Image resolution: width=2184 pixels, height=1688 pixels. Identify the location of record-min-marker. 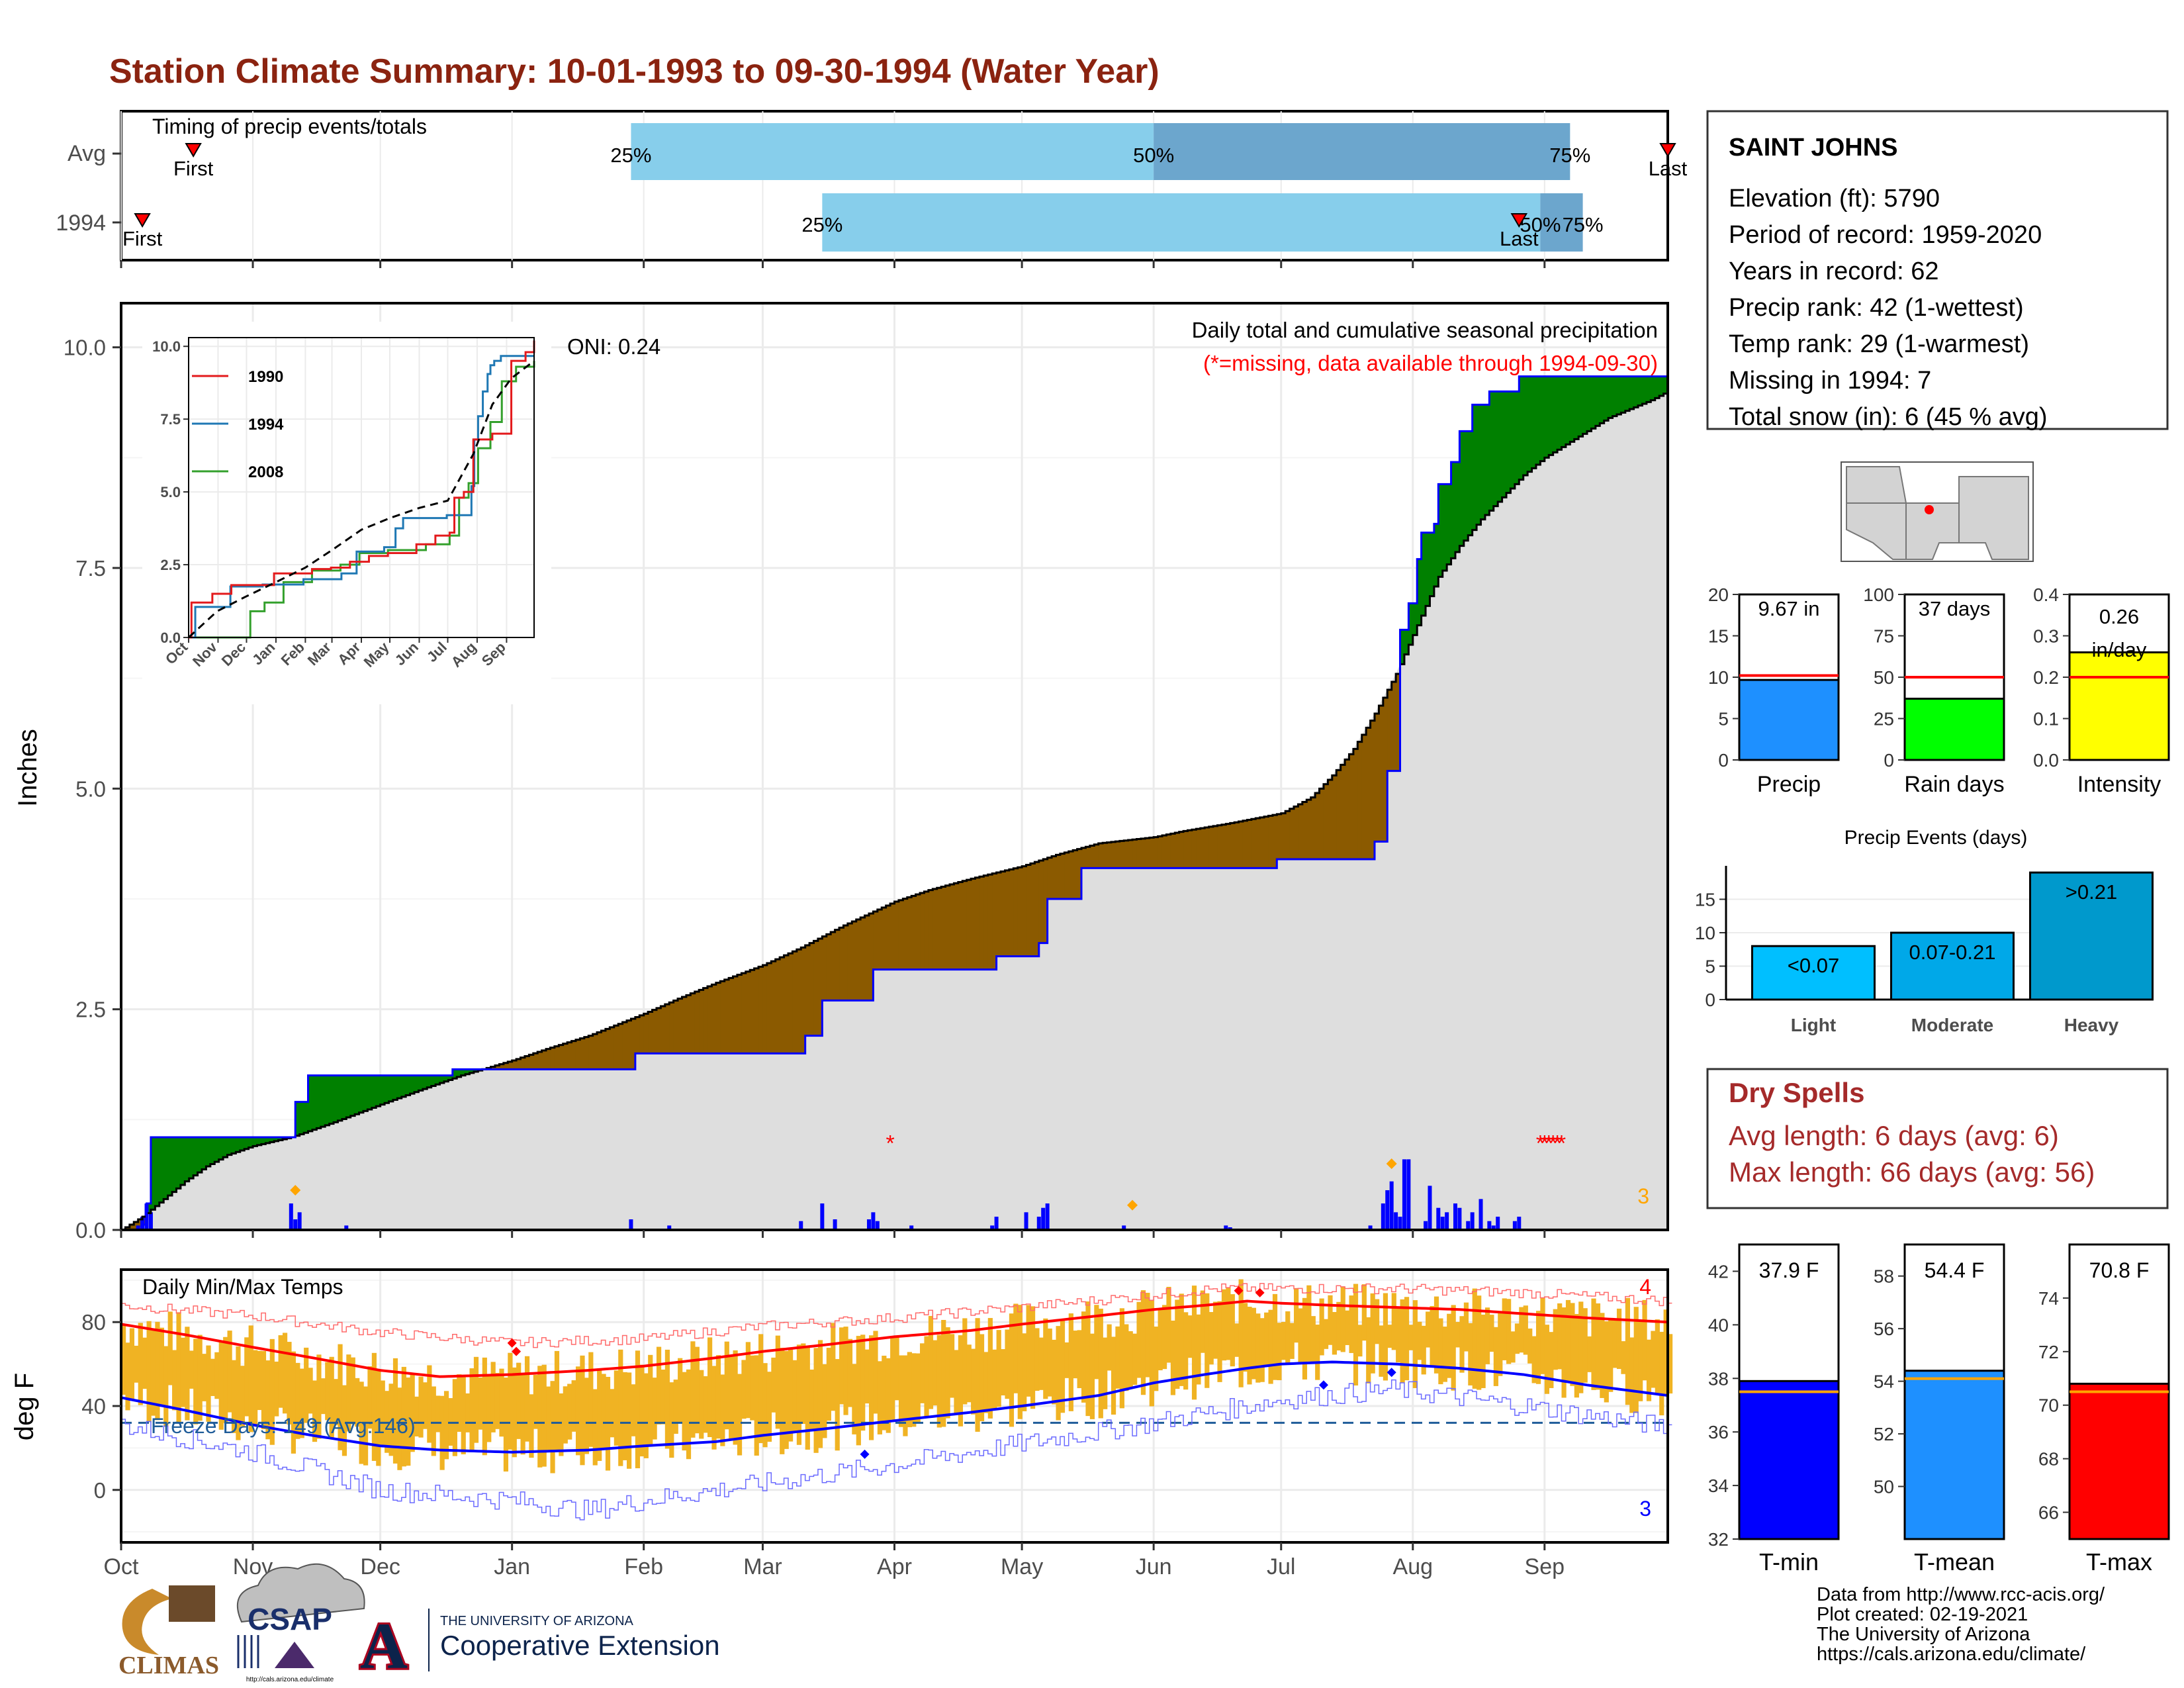
(1323, 1385).